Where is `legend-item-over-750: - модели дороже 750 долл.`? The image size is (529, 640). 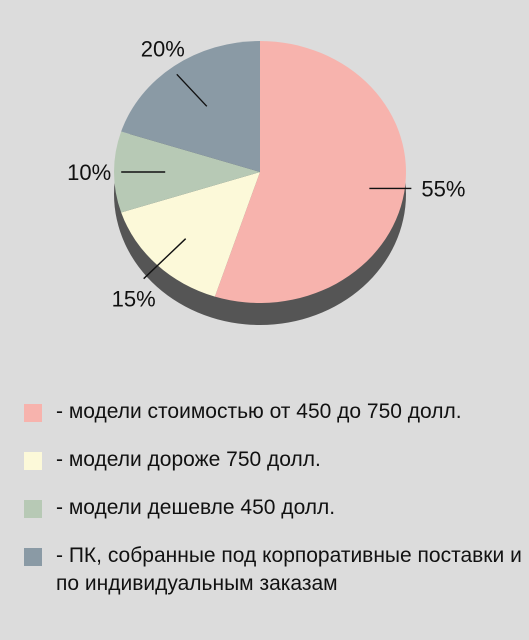 legend-item-over-750: - модели дороже 750 долл. is located at coordinates (272, 460).